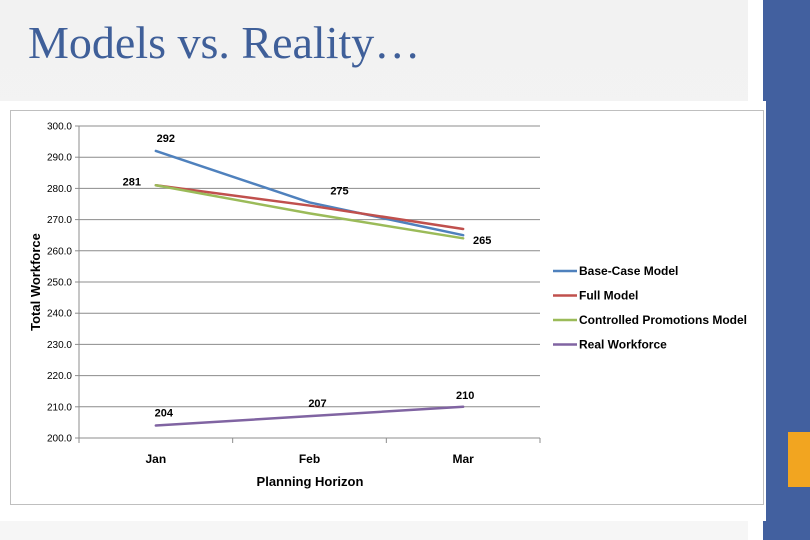 This screenshot has width=810, height=540. I want to click on y-tick-label: 230.0, so click(59, 345).